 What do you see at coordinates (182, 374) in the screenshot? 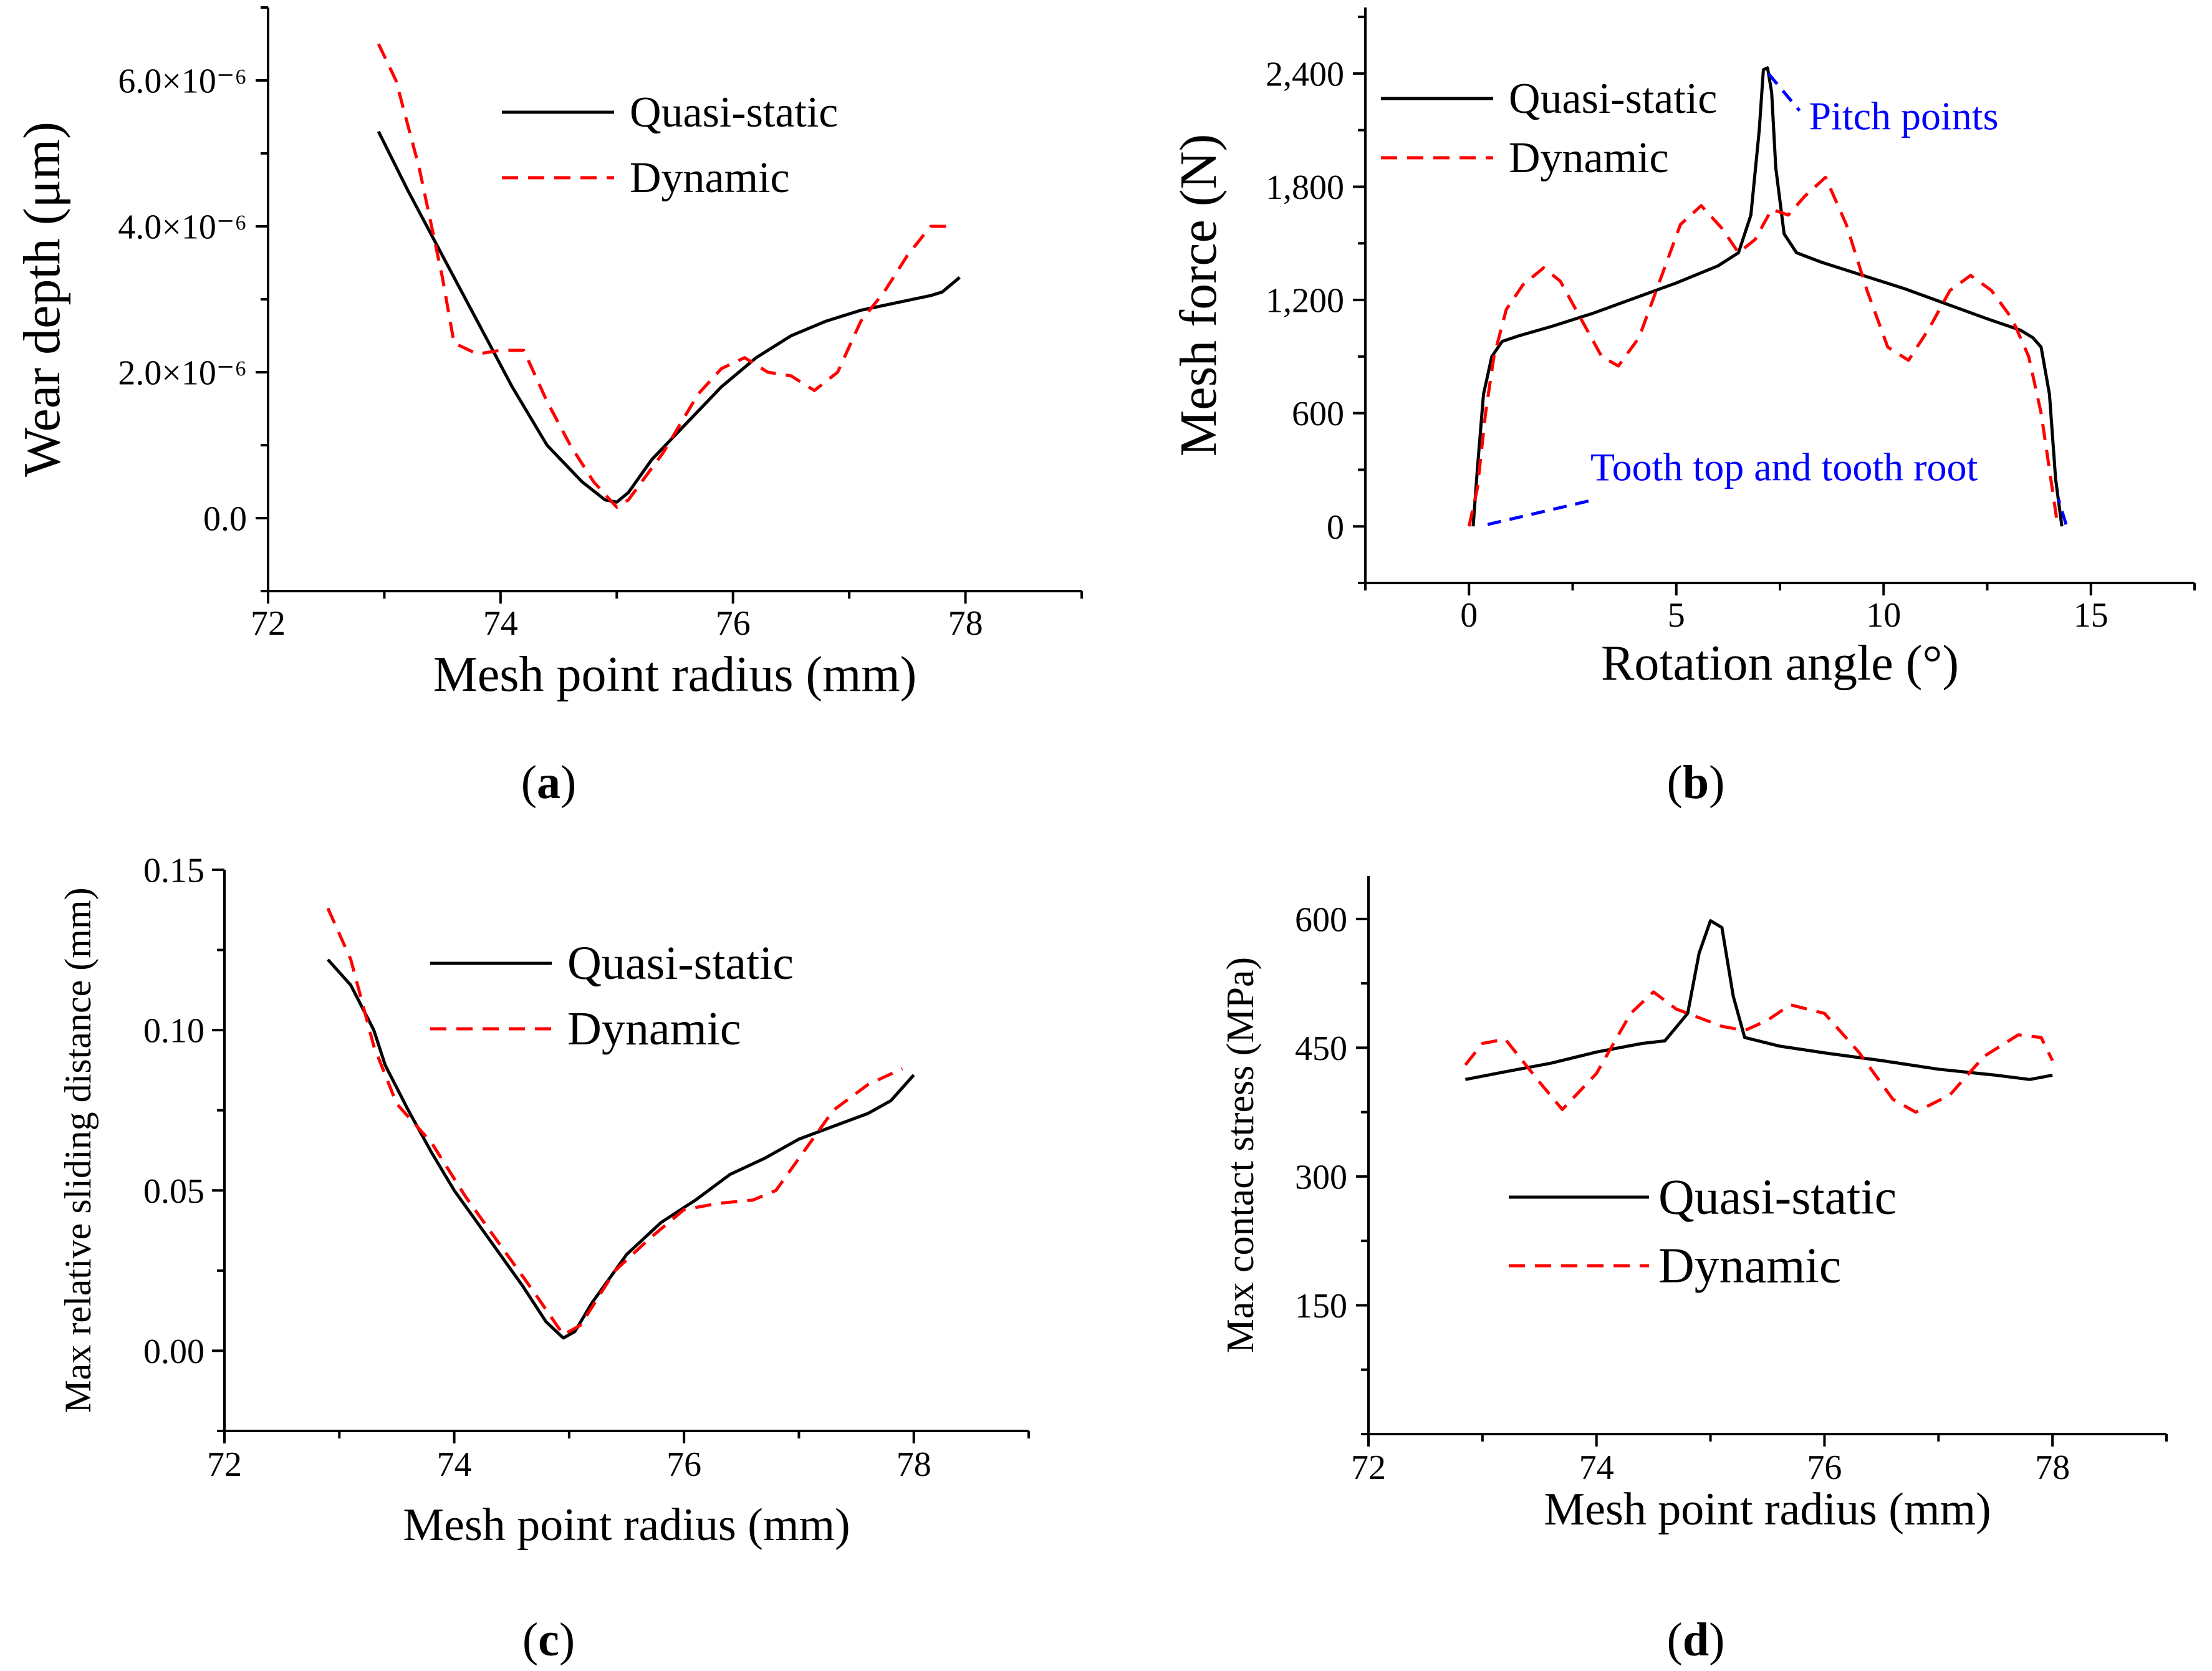
I see `y-tick-label: 2.0×10⁻⁶` at bounding box center [182, 374].